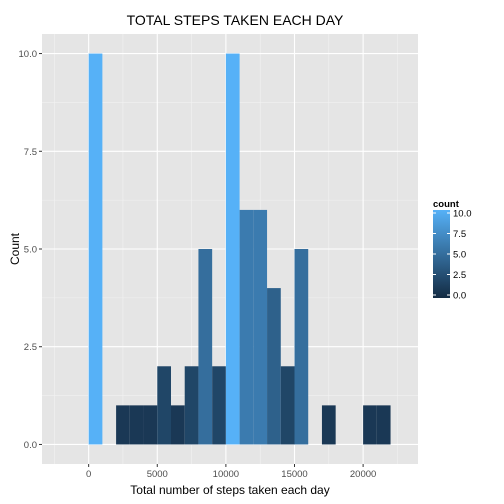 The width and height of the screenshot is (504, 504). What do you see at coordinates (459, 255) in the screenshot?
I see `legend-label: 5.0` at bounding box center [459, 255].